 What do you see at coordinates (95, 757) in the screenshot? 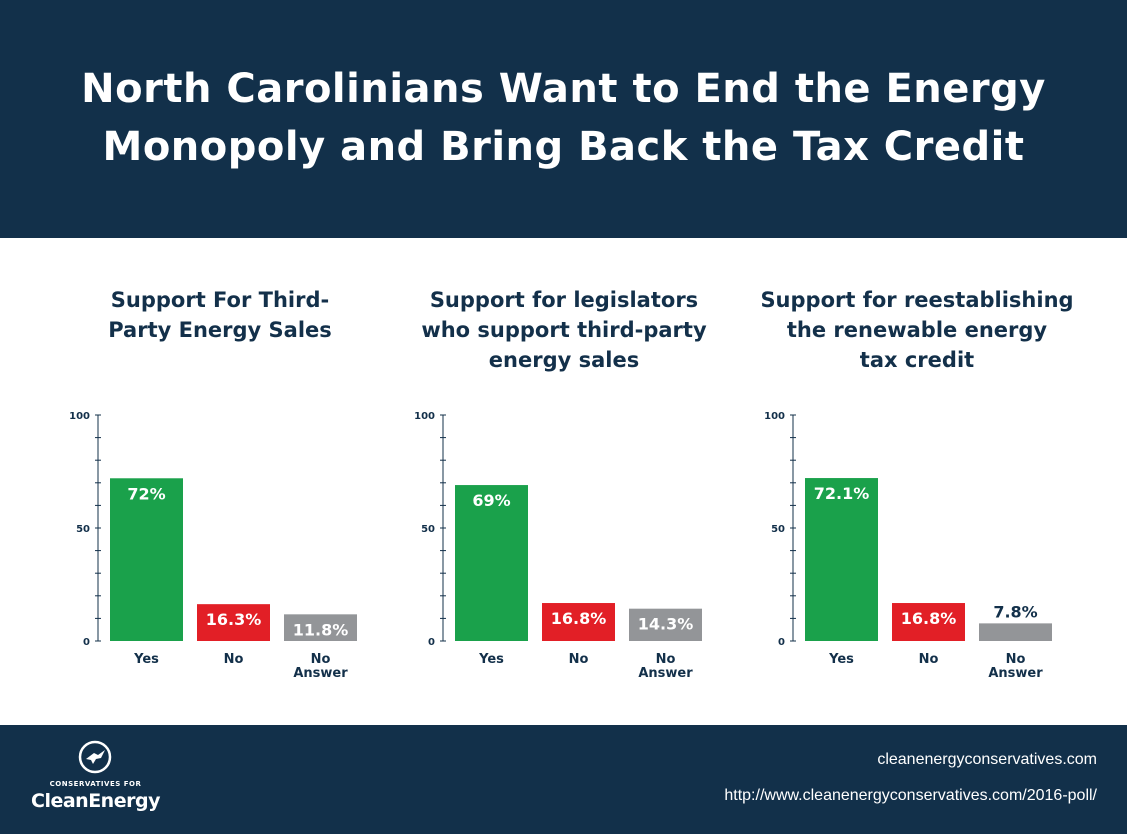
I see `eagle-logo-icon` at bounding box center [95, 757].